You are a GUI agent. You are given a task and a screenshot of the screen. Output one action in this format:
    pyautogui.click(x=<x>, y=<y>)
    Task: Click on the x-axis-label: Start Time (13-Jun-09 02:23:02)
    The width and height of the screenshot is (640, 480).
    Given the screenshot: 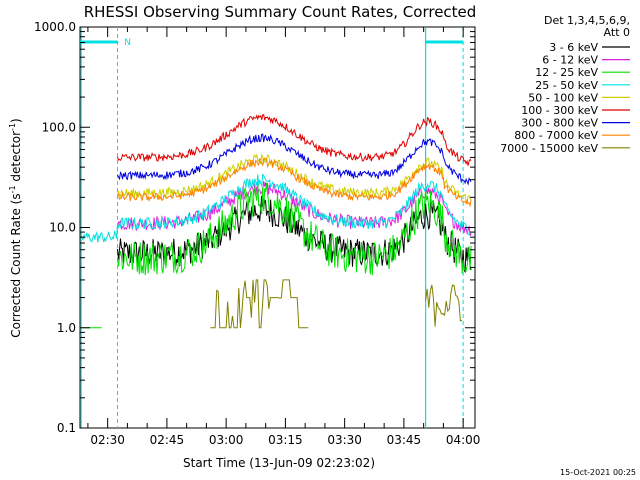 What is the action you would take?
    pyautogui.click(x=279, y=463)
    